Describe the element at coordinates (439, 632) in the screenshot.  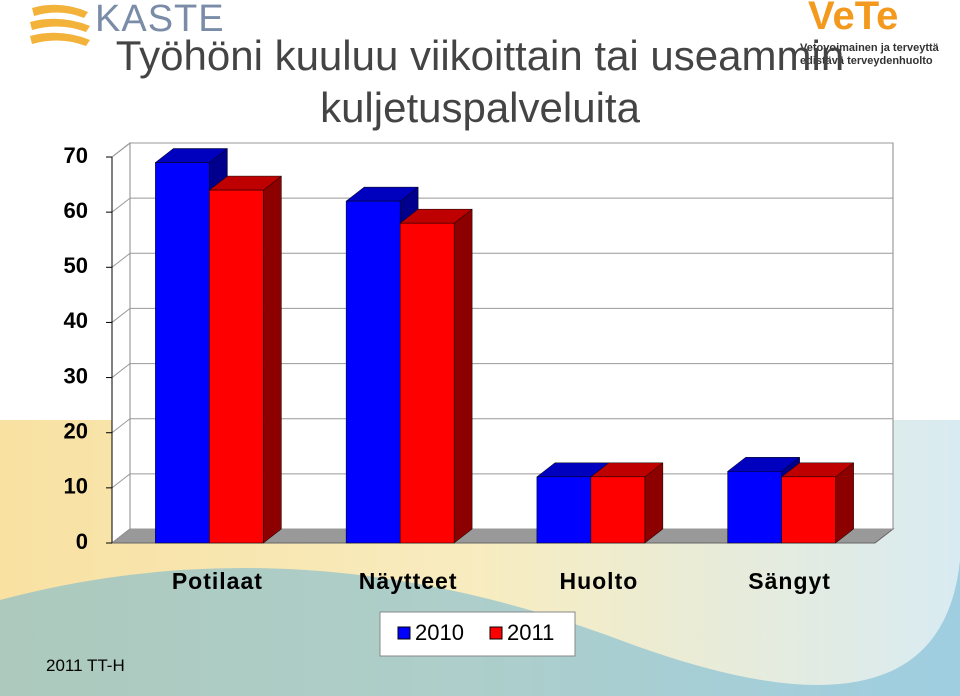
I see `legend-label: 2010` at that location.